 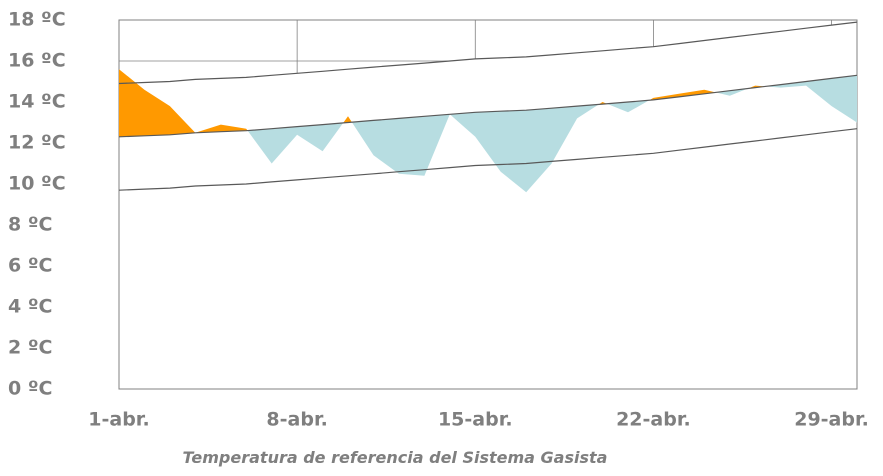 I want to click on x-tick-label: 15-abr., so click(x=475, y=420).